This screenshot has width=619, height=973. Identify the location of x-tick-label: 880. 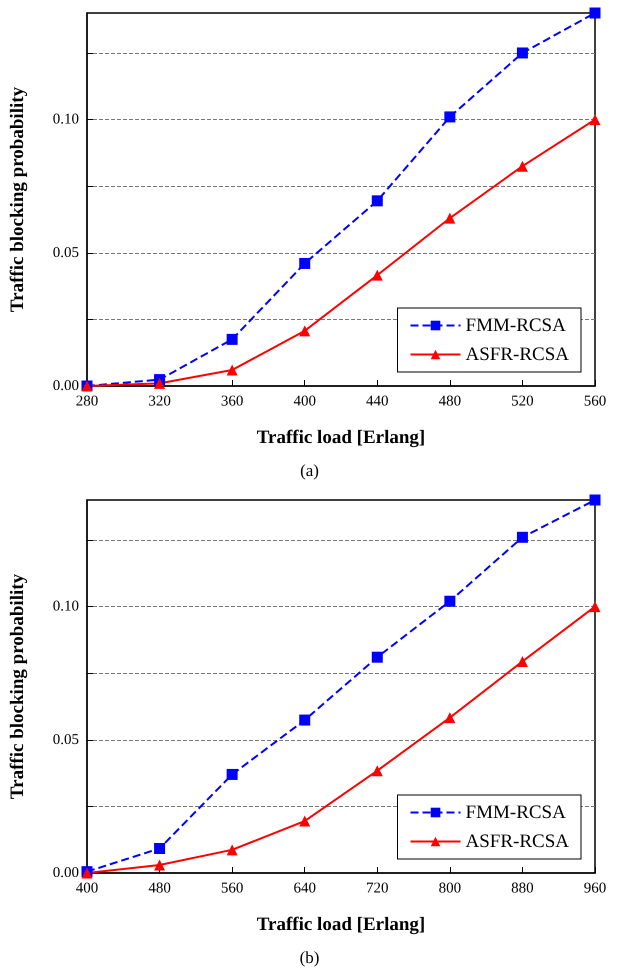
(522, 888).